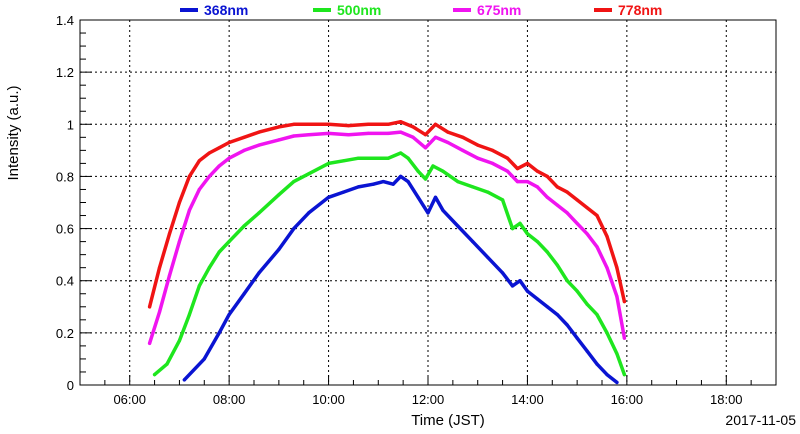 Image resolution: width=800 pixels, height=434 pixels. Describe the element at coordinates (13, 132) in the screenshot. I see `y-axis-title: Intensity (a.u.)` at that location.